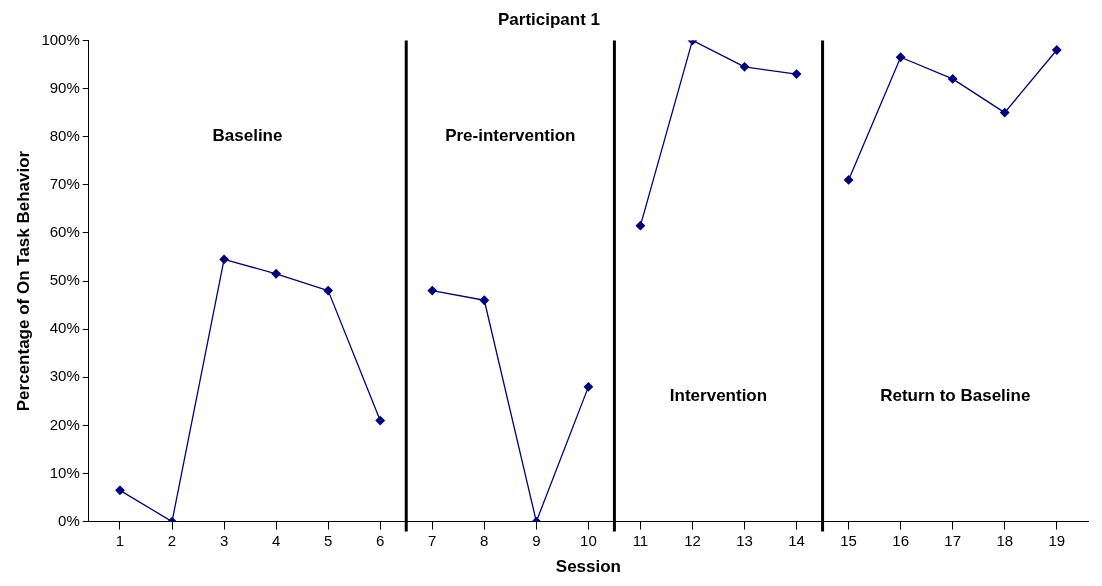 The height and width of the screenshot is (586, 1102). Describe the element at coordinates (900, 540) in the screenshot. I see `x-tick-label: 16` at that location.